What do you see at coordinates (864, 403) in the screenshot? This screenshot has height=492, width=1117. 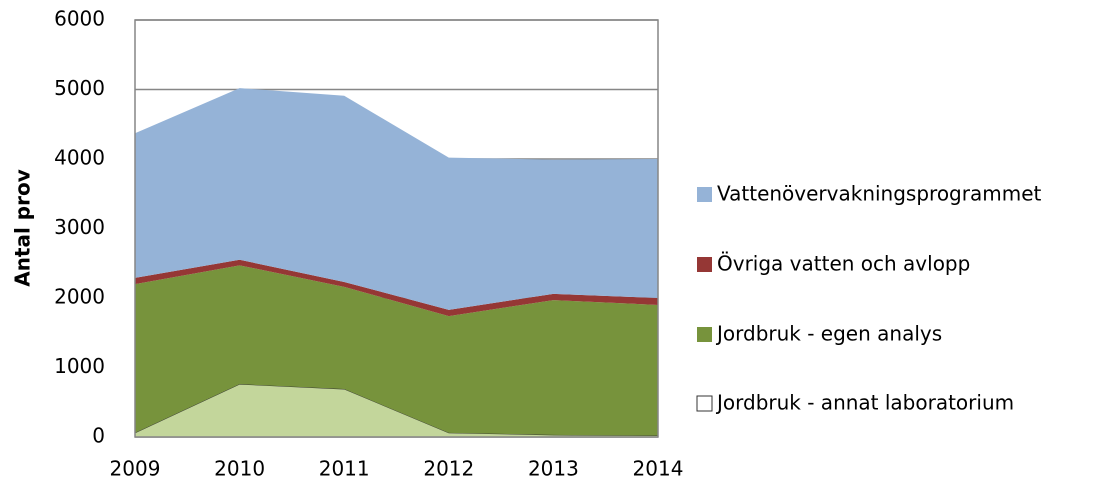 I see `legend-label: Jordbruk - annat laboratorium` at bounding box center [864, 403].